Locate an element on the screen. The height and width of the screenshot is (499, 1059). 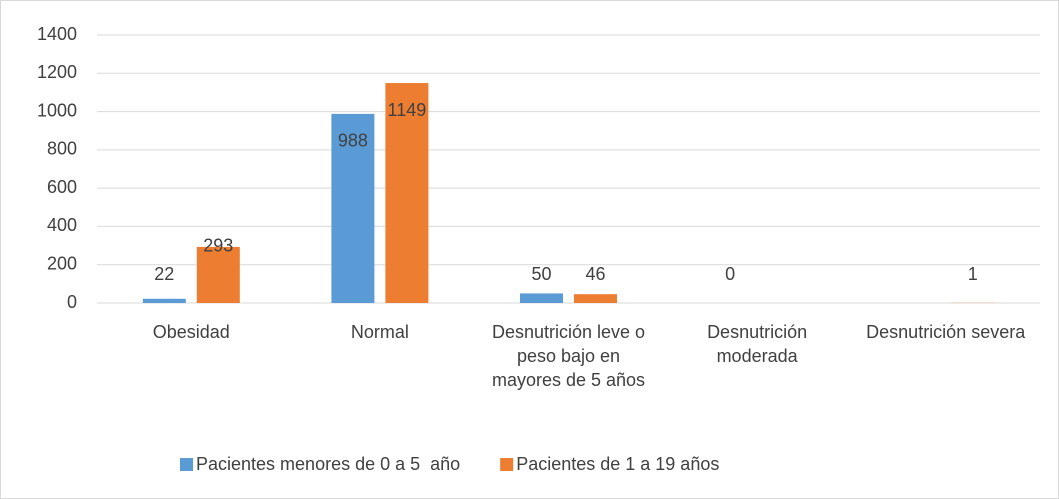
data-label: 1 is located at coordinates (973, 274).